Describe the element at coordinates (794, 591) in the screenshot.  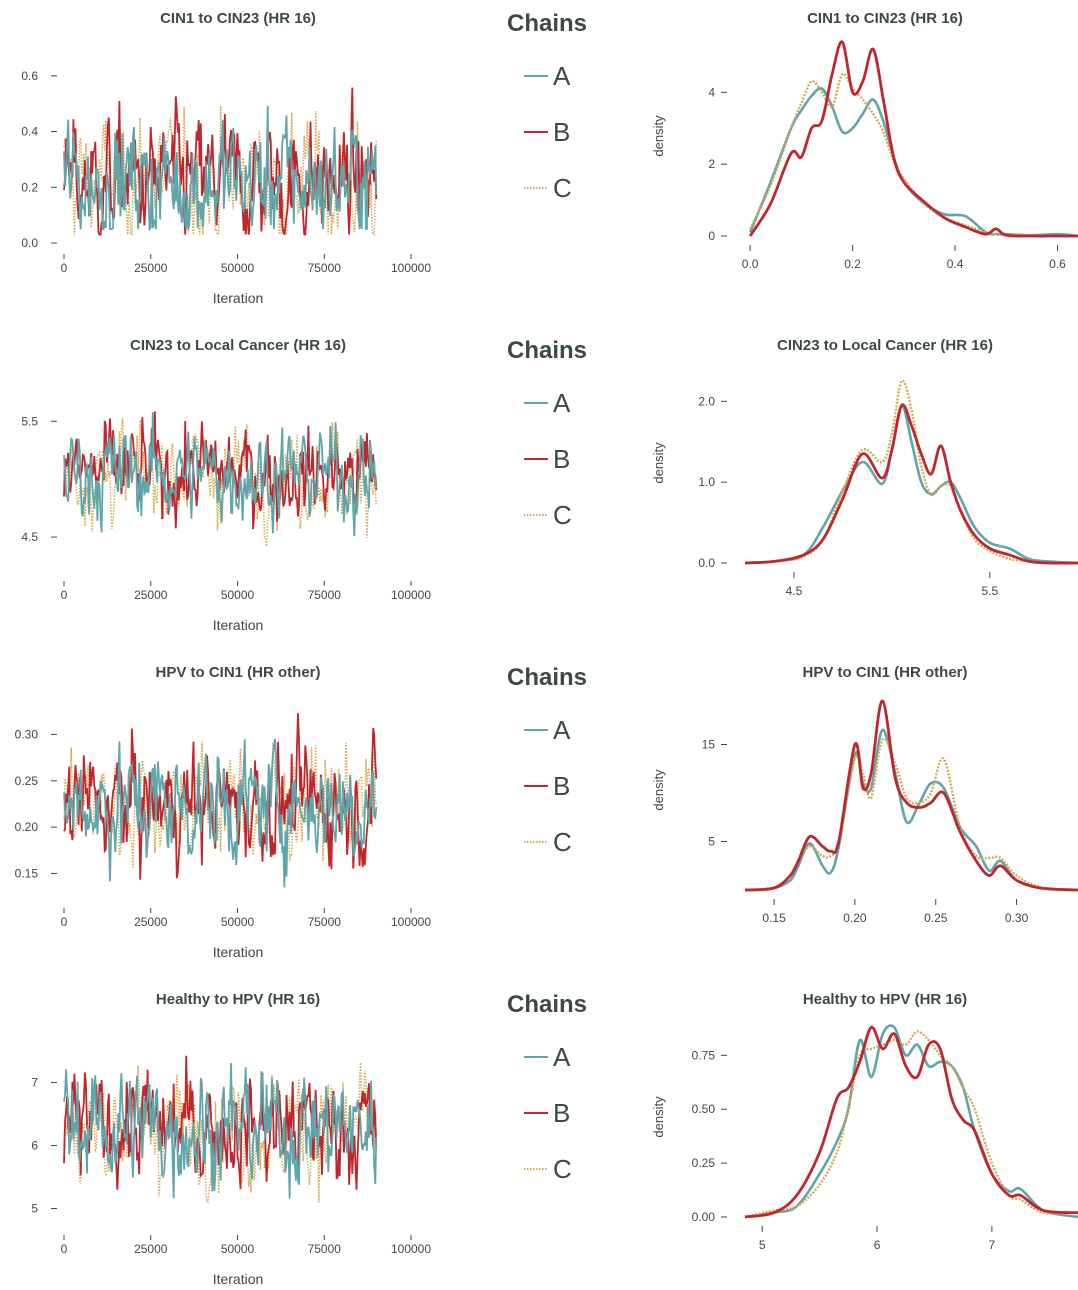
I see `x-tick-label: 4.5` at that location.